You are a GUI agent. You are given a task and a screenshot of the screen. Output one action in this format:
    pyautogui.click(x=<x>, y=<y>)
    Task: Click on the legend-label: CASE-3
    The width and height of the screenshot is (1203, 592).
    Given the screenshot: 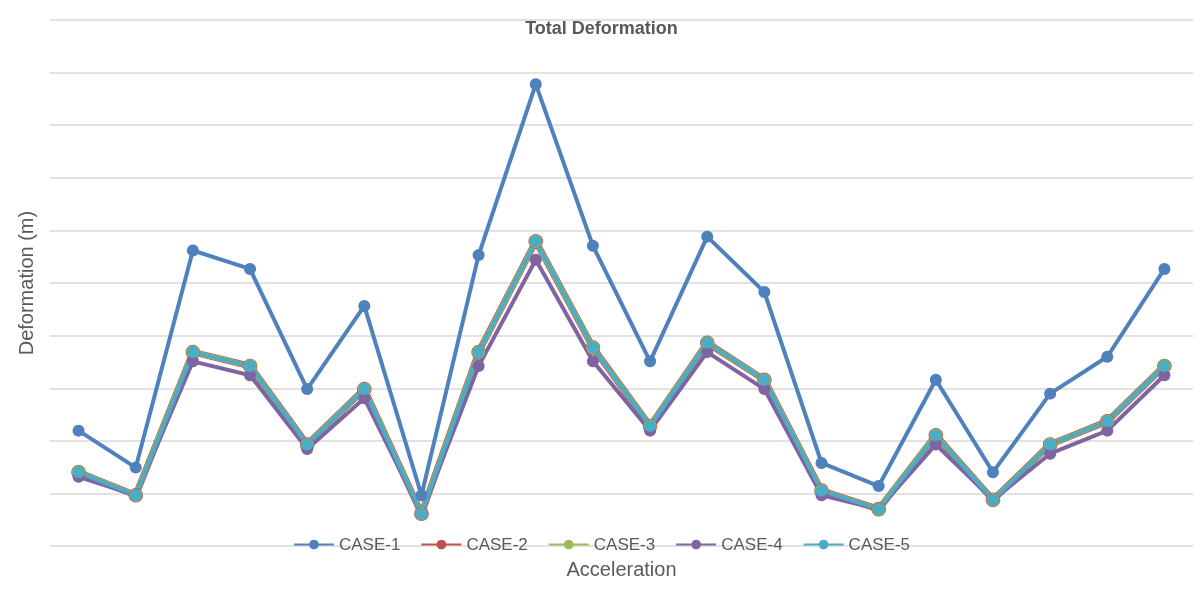 What is the action you would take?
    pyautogui.click(x=624, y=544)
    